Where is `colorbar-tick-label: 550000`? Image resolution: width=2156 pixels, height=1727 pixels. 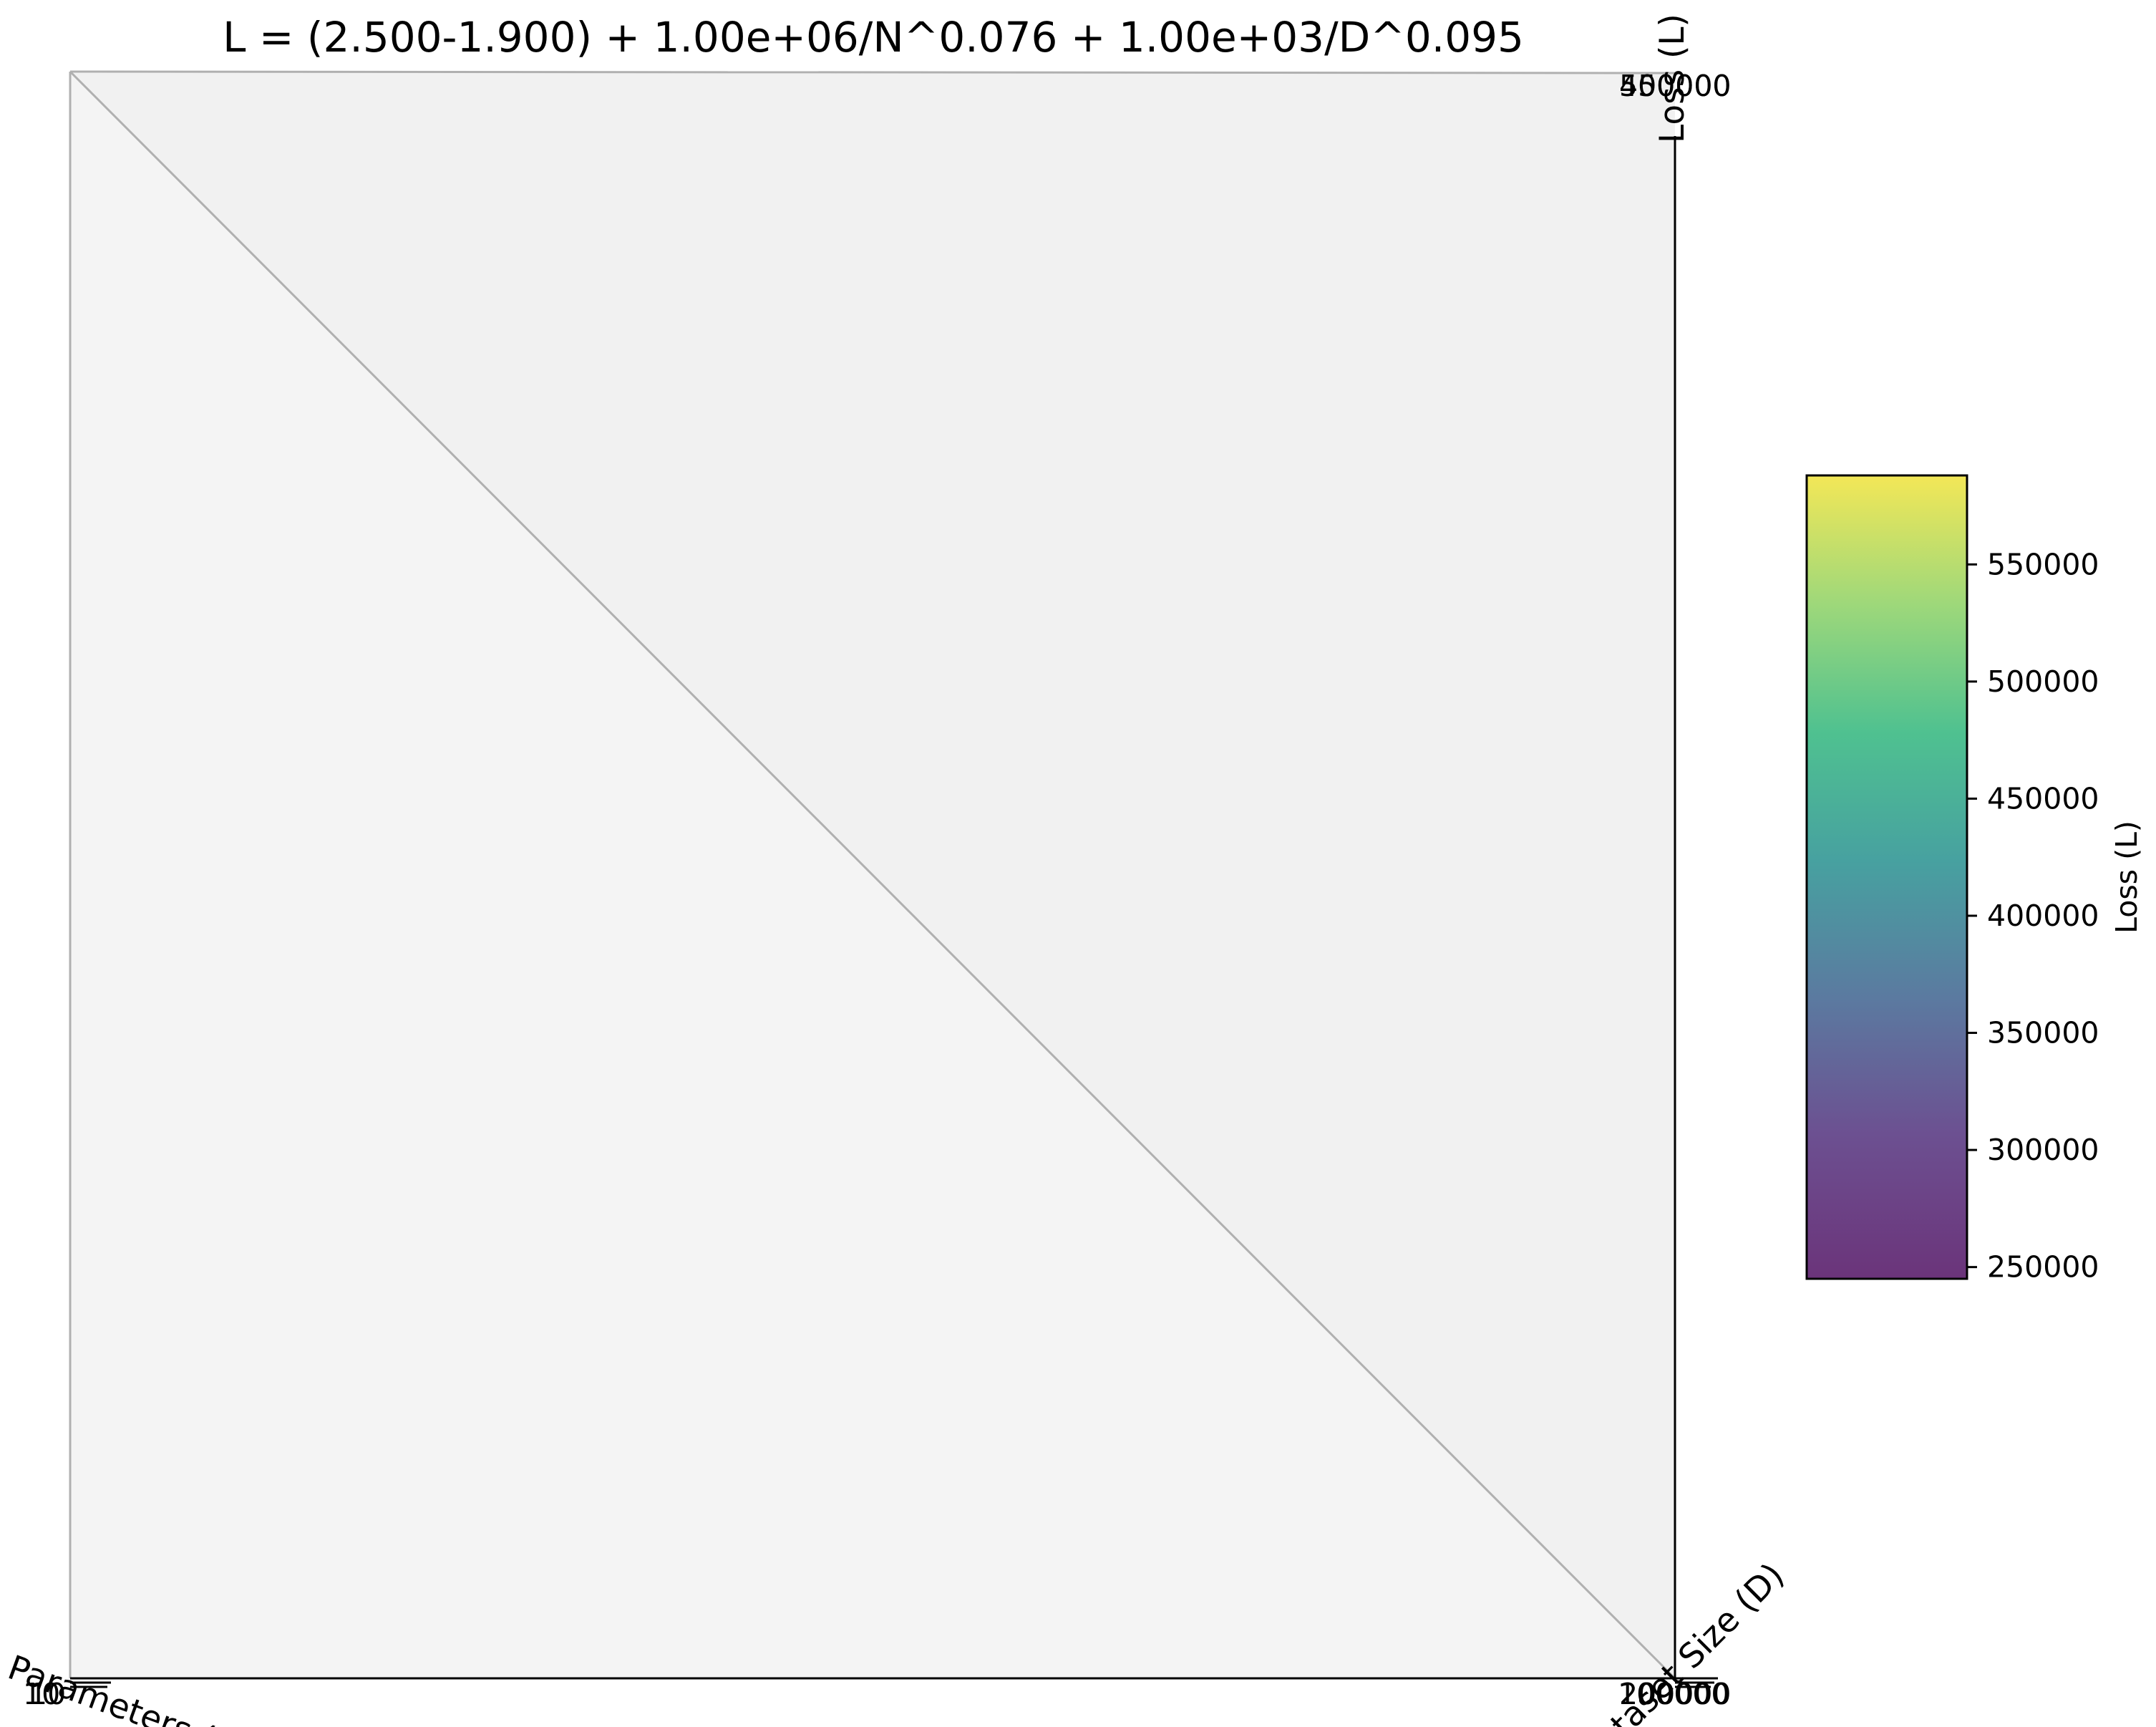 colorbar-tick-label: 550000 is located at coordinates (2043, 564).